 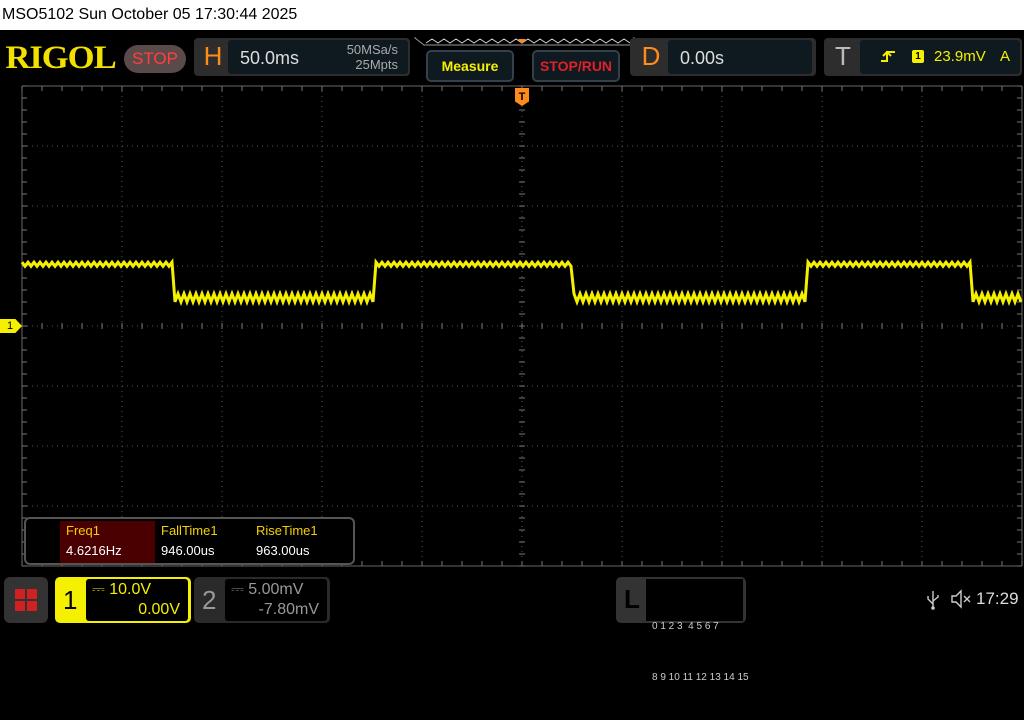 I want to click on ch2-offset: -7.80mV, so click(x=288, y=609).